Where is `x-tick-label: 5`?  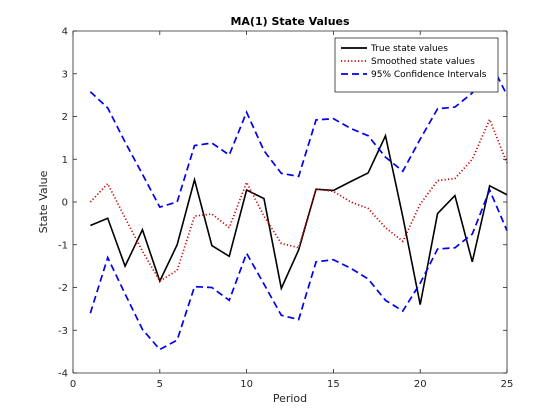
x-tick-label: 5 is located at coordinates (160, 384).